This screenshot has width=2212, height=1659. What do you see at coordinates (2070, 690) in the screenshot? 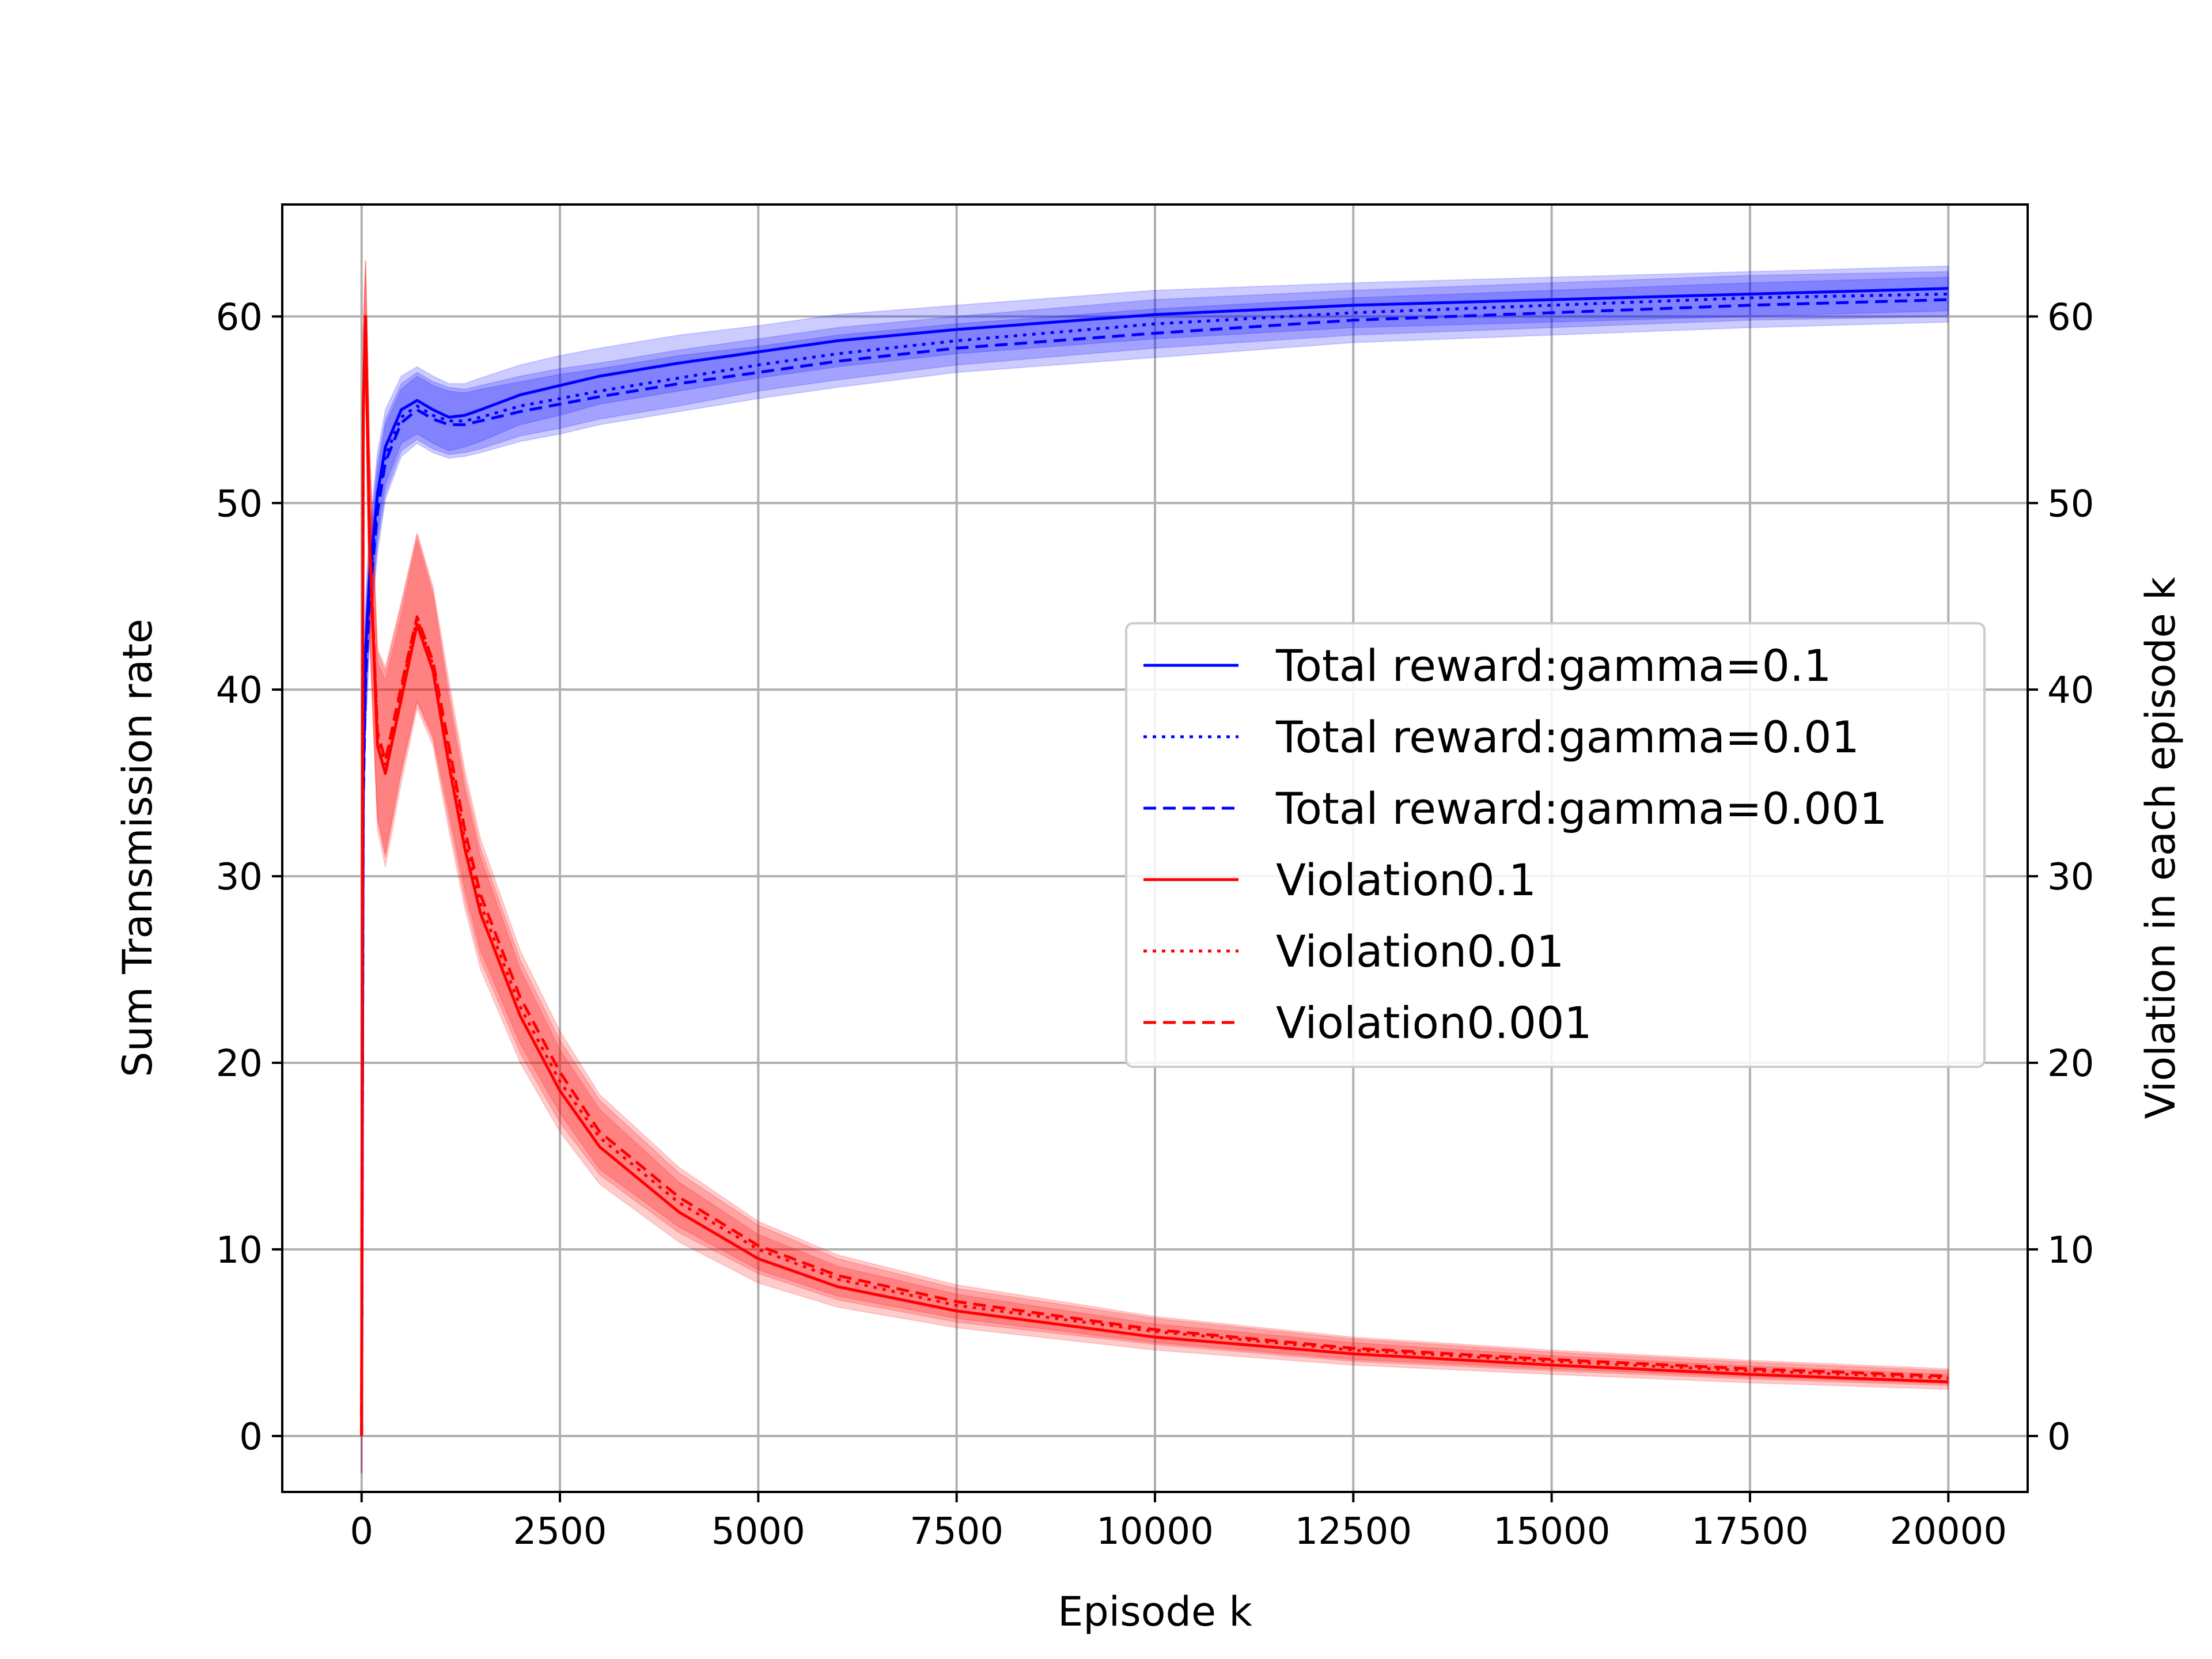
I see `y-right-tick-label: 40` at bounding box center [2070, 690].